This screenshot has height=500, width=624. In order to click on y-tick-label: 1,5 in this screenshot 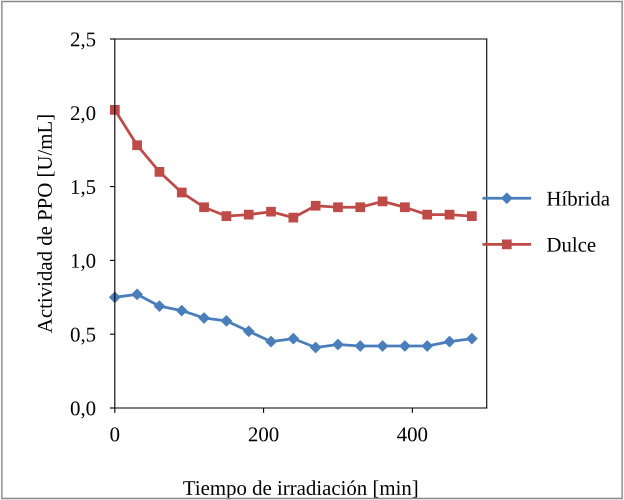, I will do `click(84, 189)`.